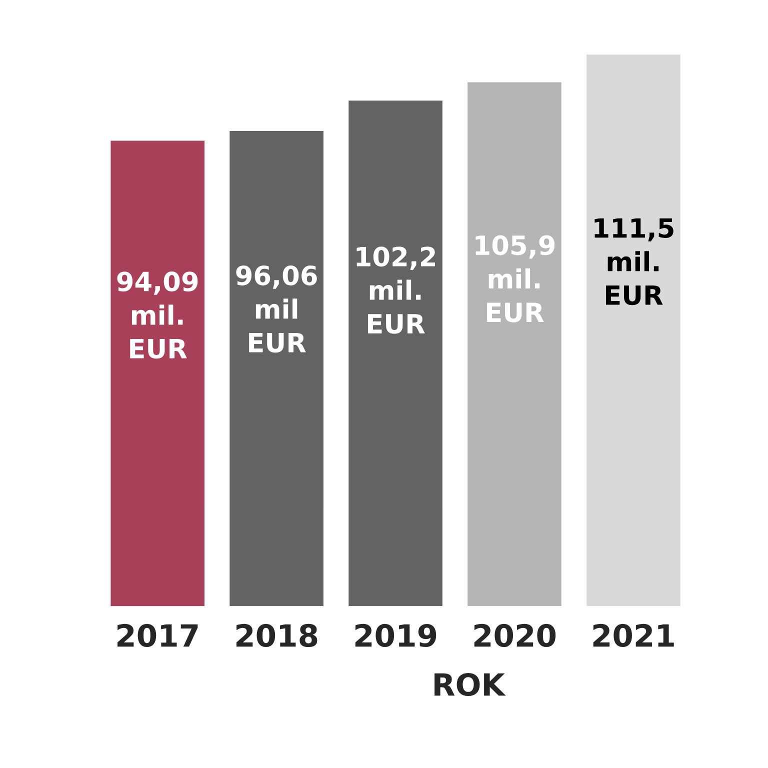 The image size is (768, 768). What do you see at coordinates (277, 636) in the screenshot?
I see `x-tick-label: 2018` at bounding box center [277, 636].